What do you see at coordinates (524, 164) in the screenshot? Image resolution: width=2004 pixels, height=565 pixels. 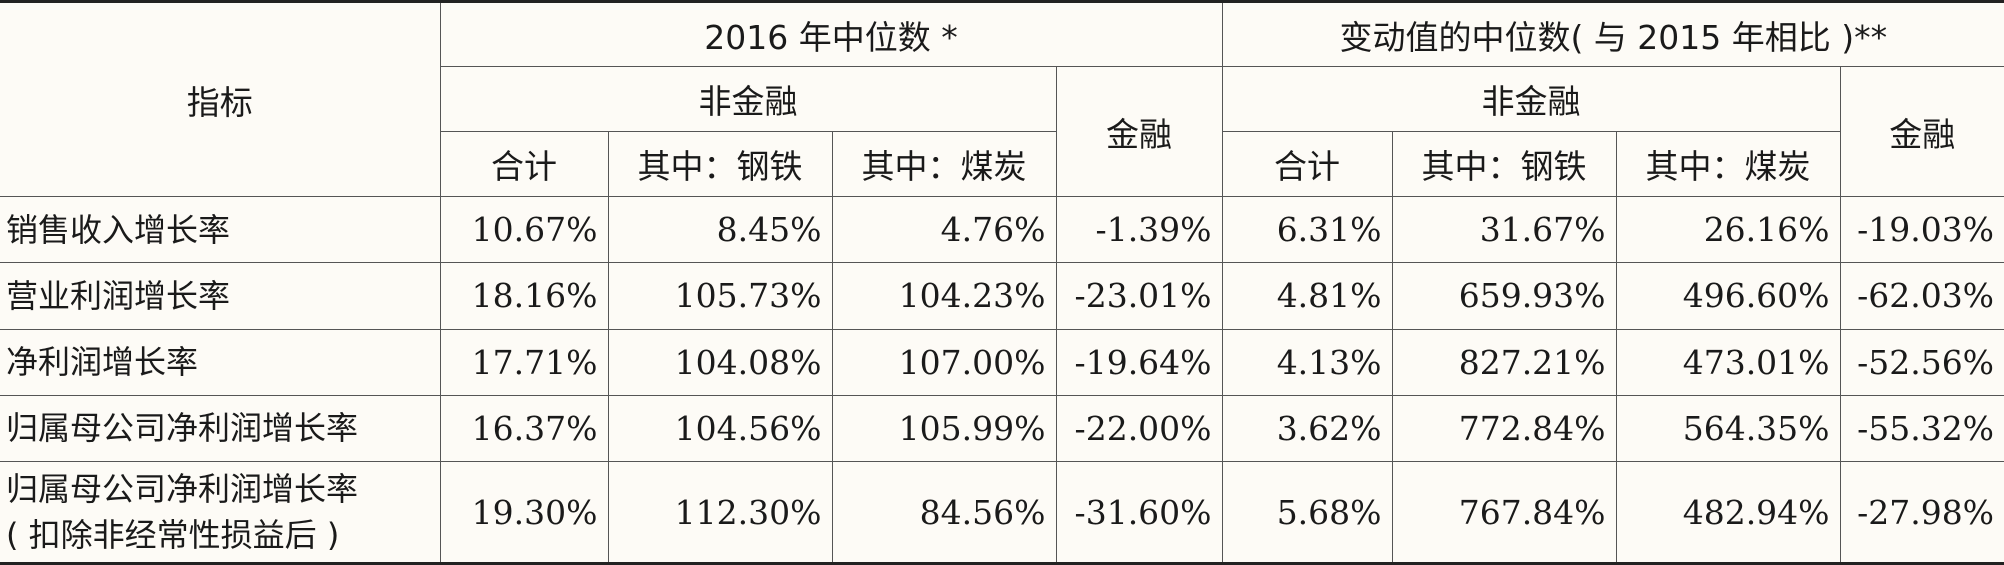 I see `header-total-2016: 合计` at bounding box center [524, 164].